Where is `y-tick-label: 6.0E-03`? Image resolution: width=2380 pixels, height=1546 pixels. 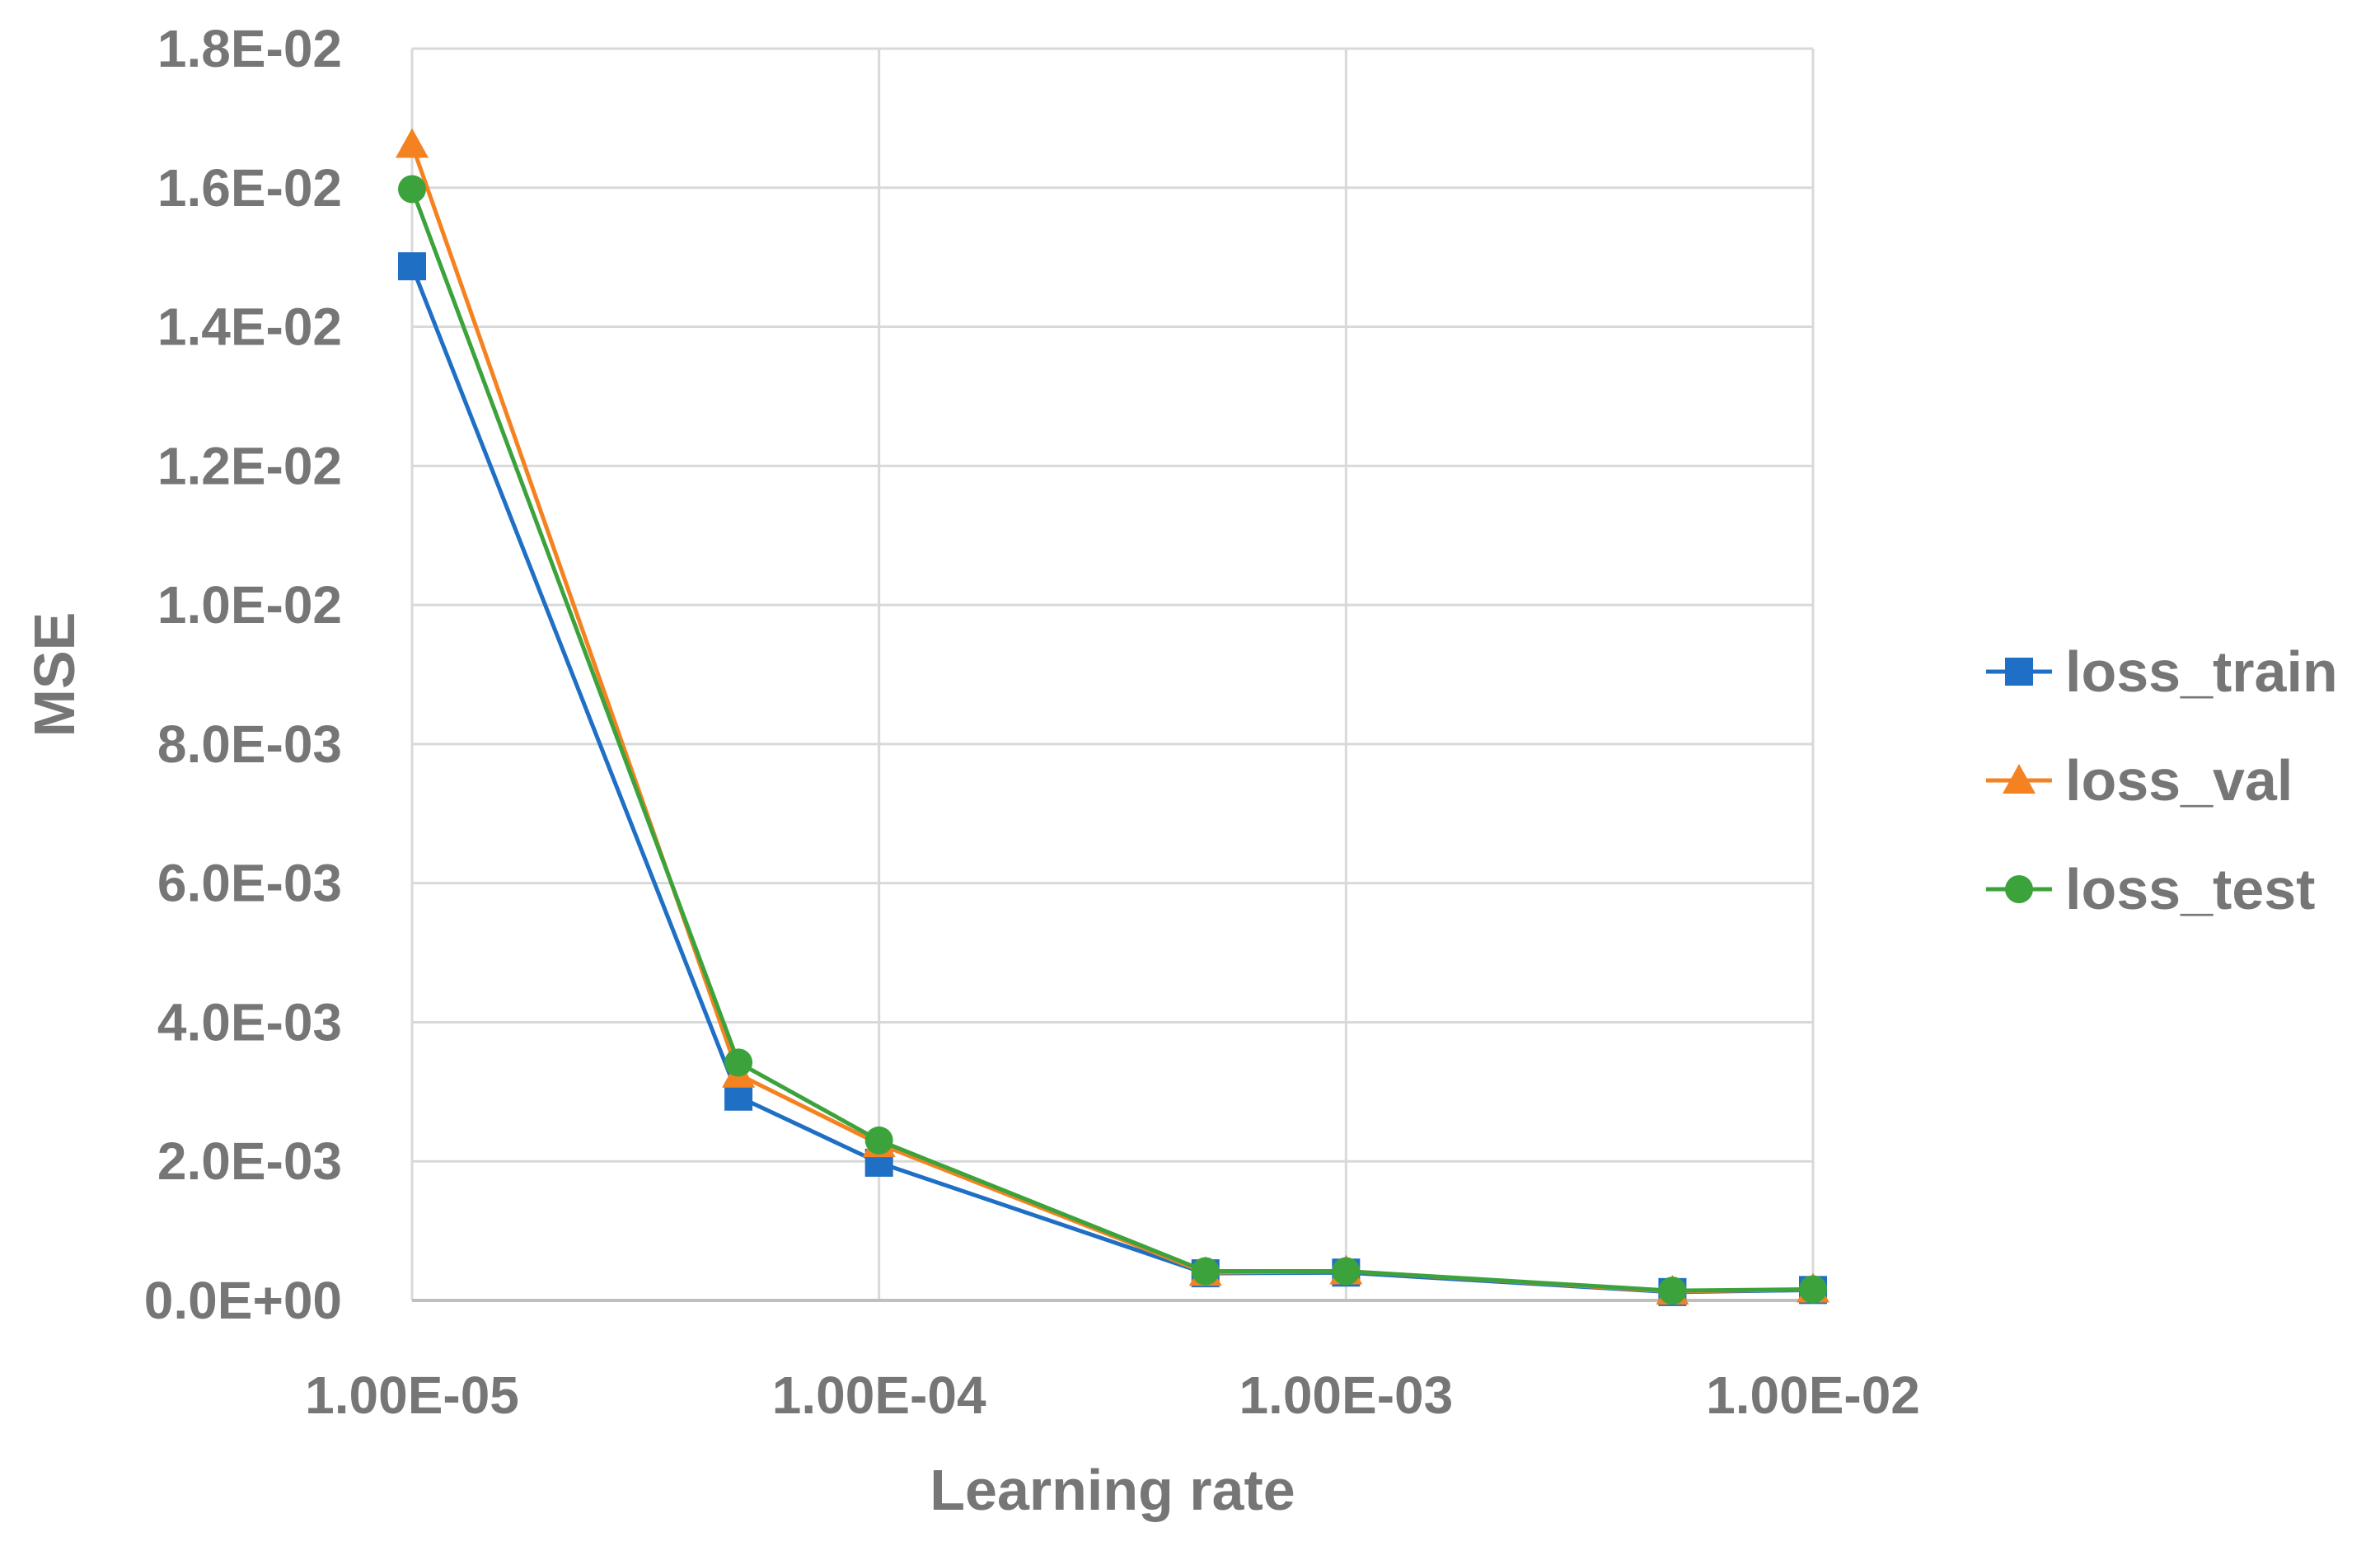 y-tick-label: 6.0E-03 is located at coordinates (249, 883).